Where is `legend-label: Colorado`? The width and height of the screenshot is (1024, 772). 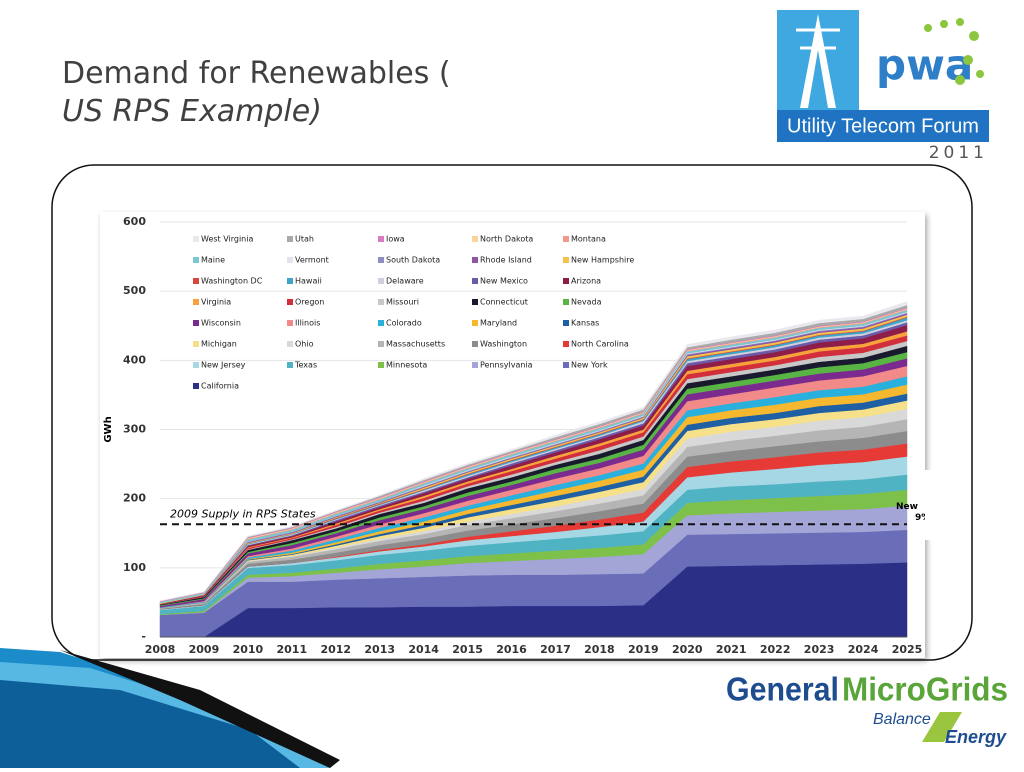
legend-label: Colorado is located at coordinates (404, 323).